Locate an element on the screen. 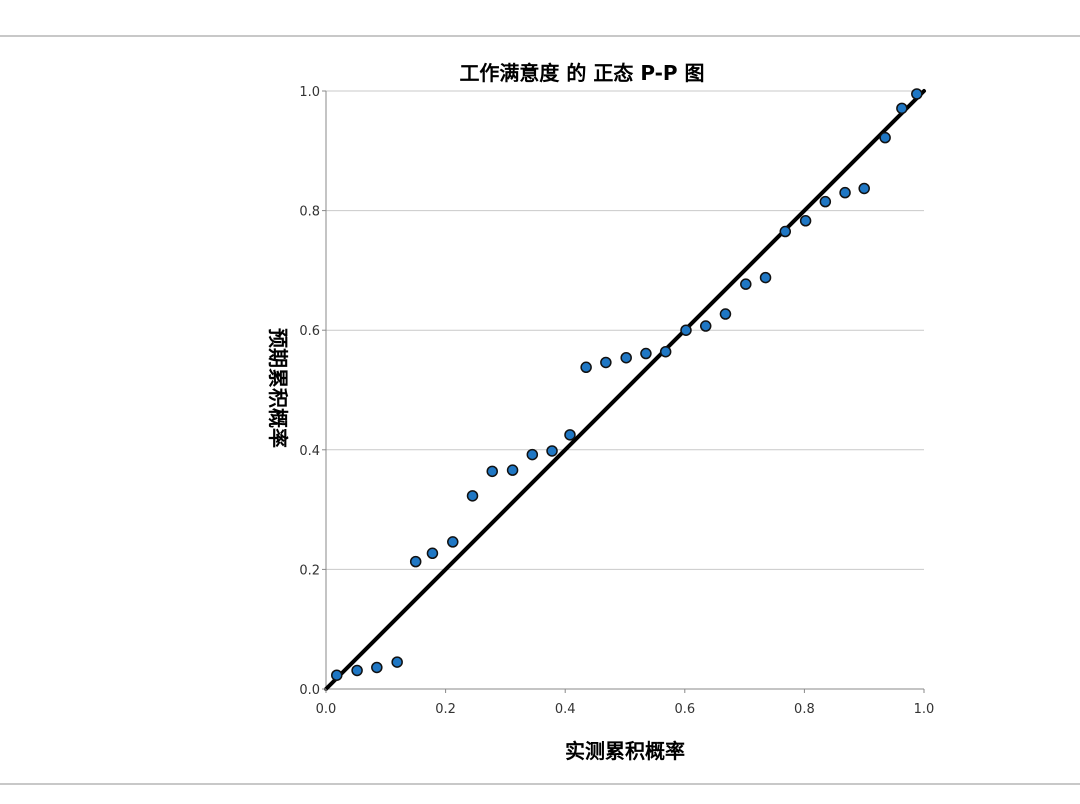 The width and height of the screenshot is (1080, 804). chart-title: 工作满意度 的 正态 P-P 图 is located at coordinates (581, 73).